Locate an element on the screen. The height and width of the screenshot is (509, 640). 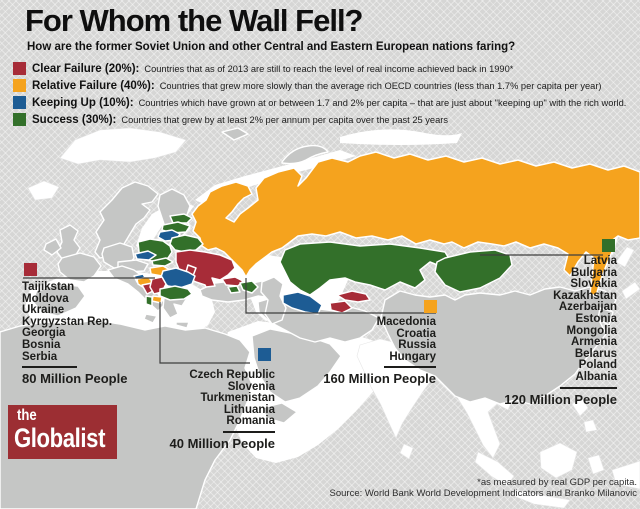
country-label: Lithuania is located at coordinates (249, 409).